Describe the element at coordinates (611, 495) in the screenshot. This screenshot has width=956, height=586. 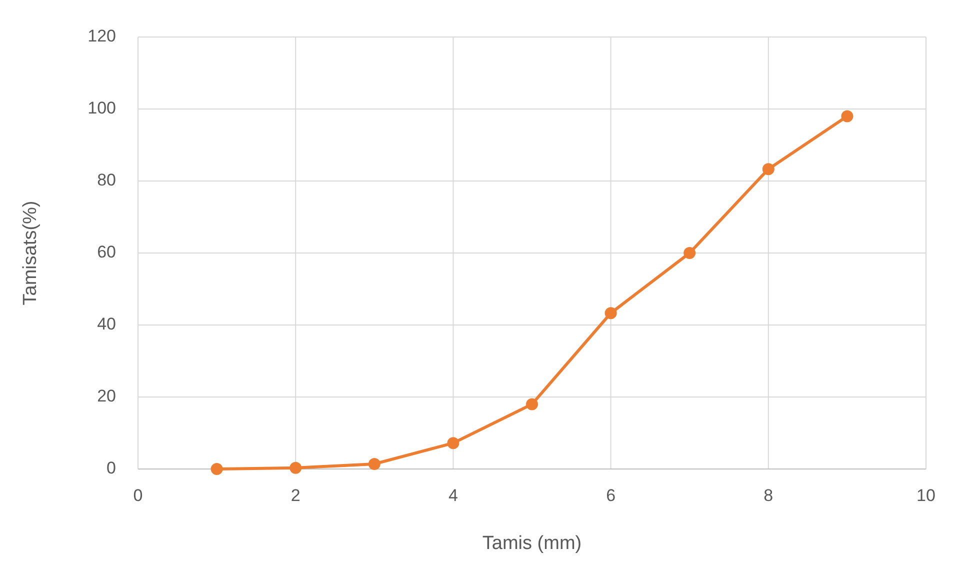
I see `x-tick-label: 6` at that location.